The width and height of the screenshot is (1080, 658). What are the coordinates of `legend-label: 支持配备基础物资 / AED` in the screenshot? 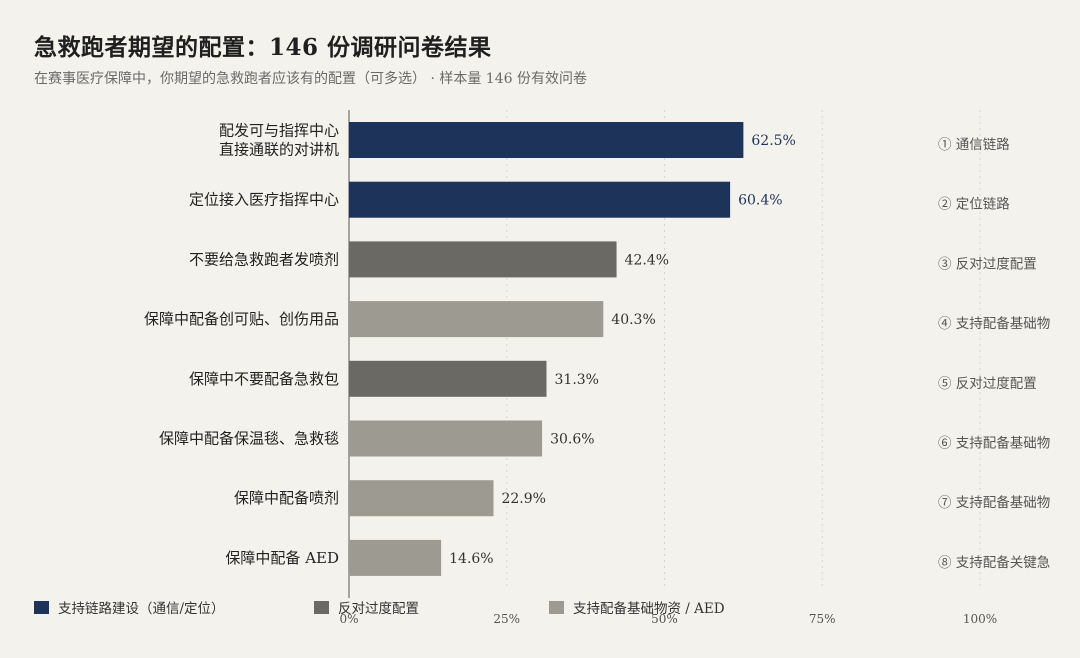 It's located at (649, 609).